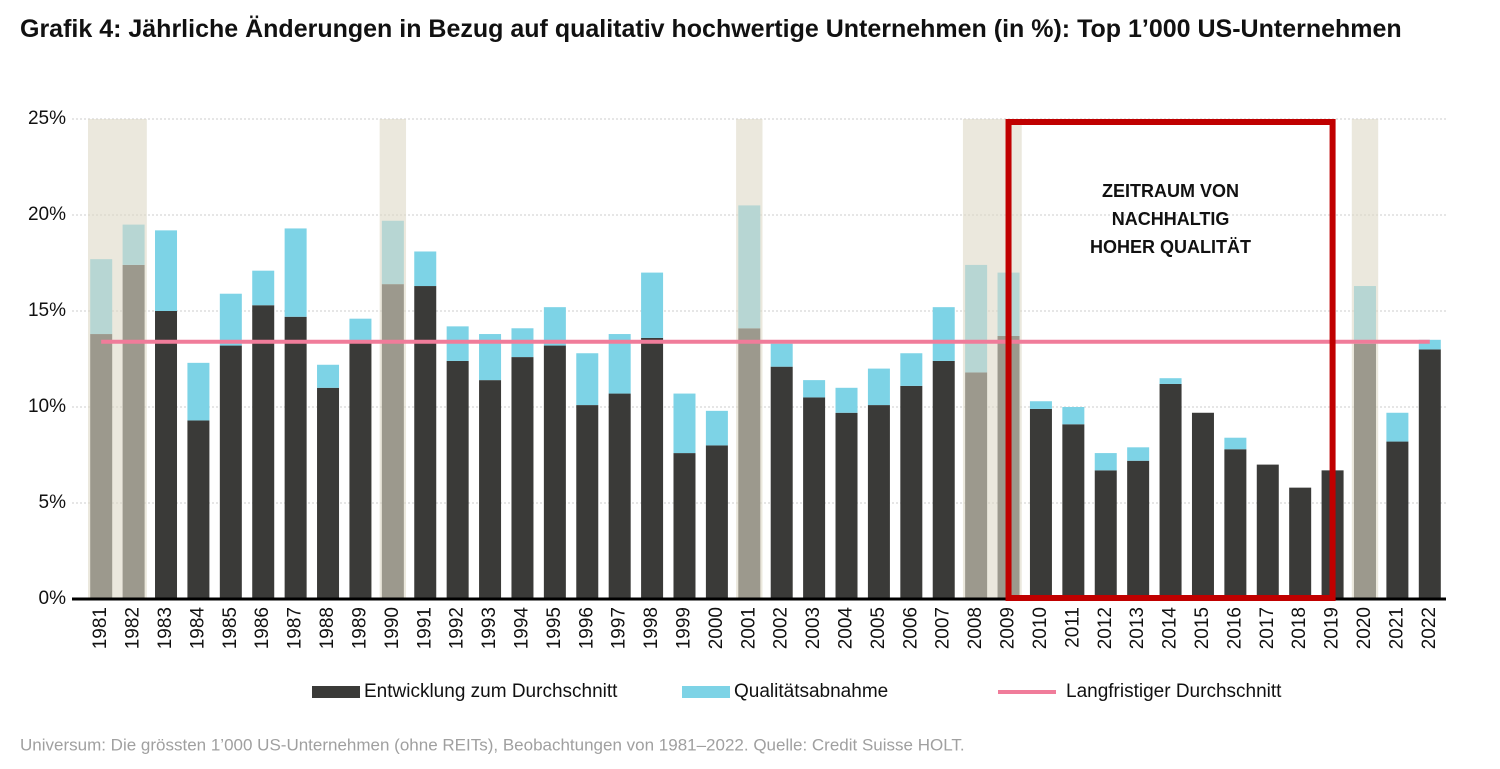  What do you see at coordinates (943, 628) in the screenshot?
I see `x-tick-label: 2007` at bounding box center [943, 628].